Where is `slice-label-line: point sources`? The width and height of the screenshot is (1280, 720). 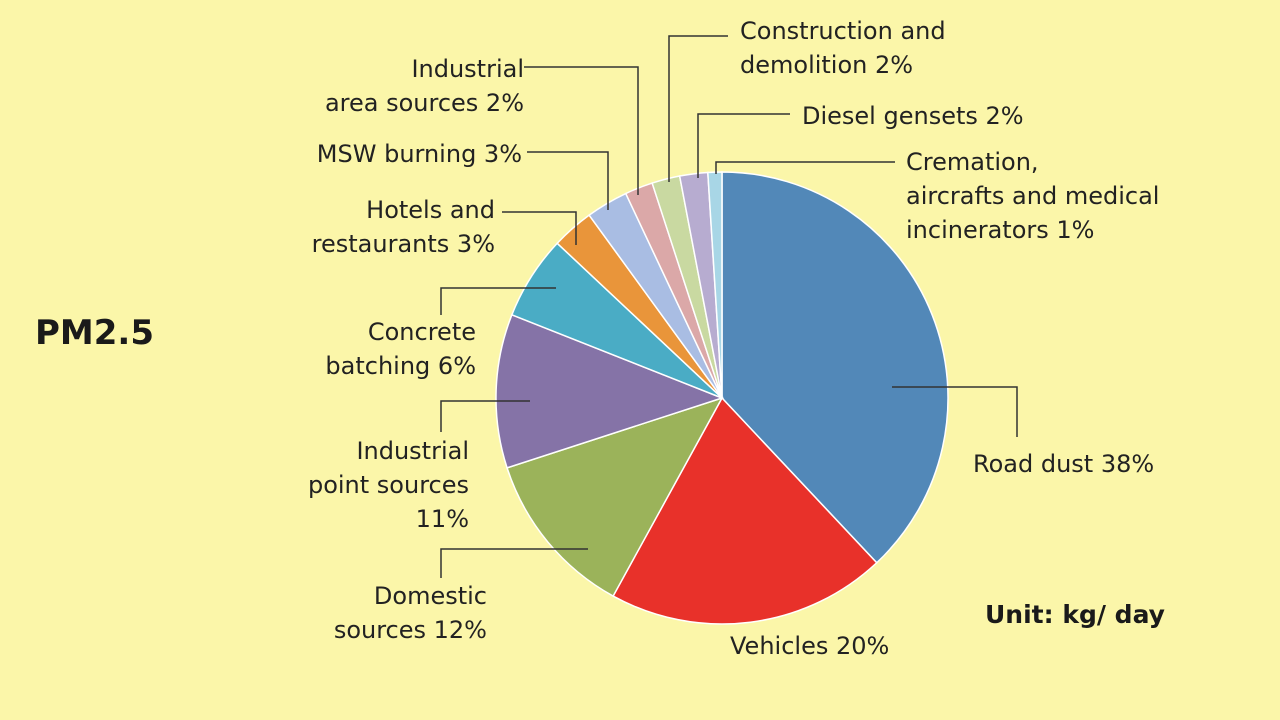 slice-label-line: point sources is located at coordinates (388, 485).